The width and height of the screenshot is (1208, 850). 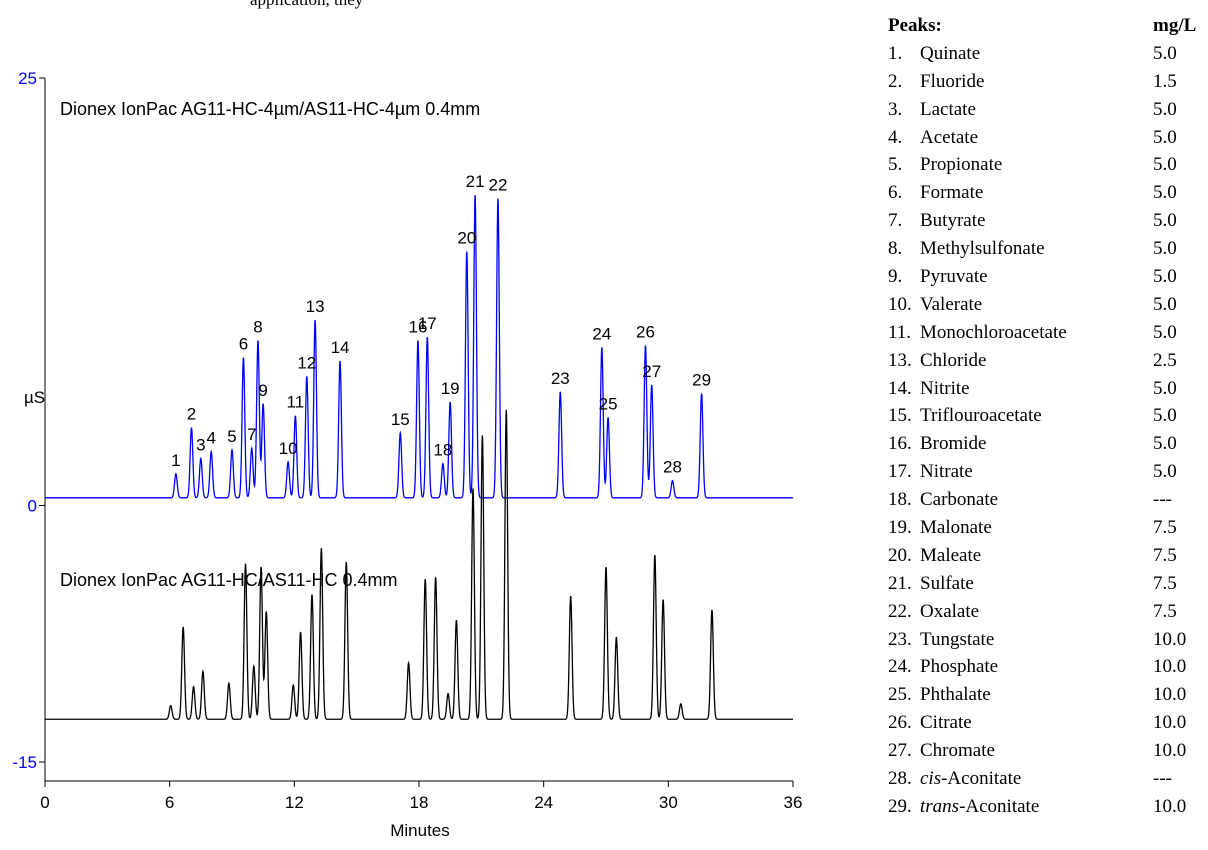 I want to click on legend-peak-name: Formate, so click(x=952, y=193).